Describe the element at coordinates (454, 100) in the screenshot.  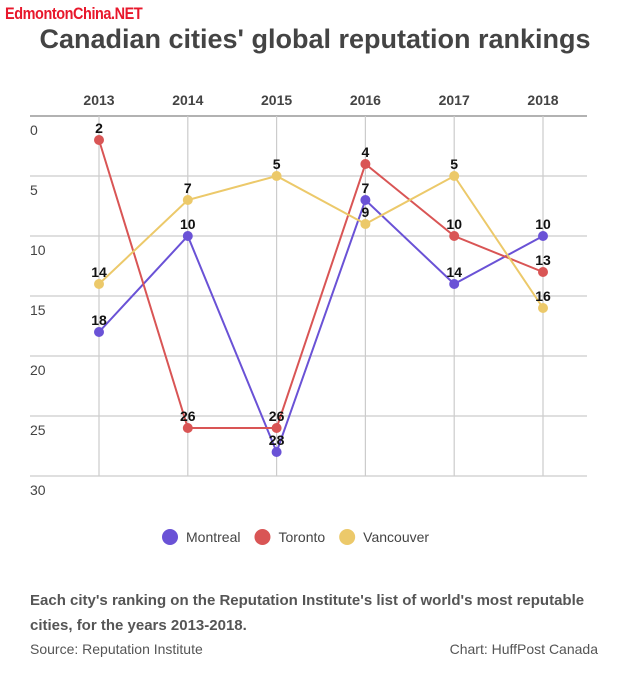
I see `x-tick-label: 2017` at that location.